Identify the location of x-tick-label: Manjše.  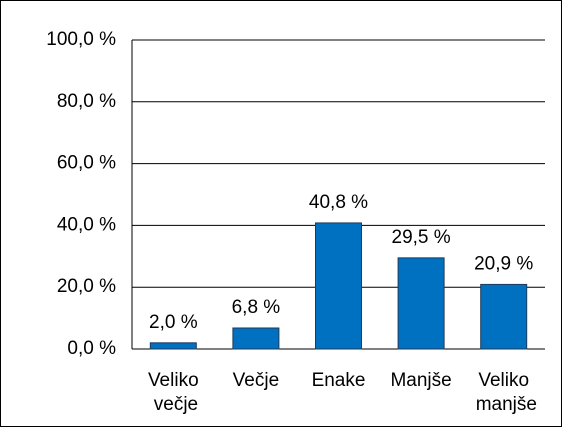
(420, 380).